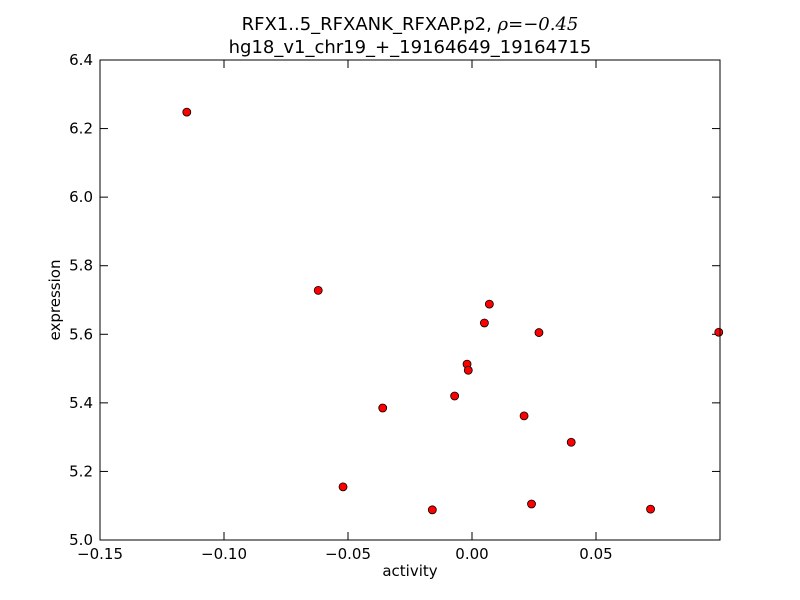 This screenshot has height=600, width=800. What do you see at coordinates (224, 554) in the screenshot?
I see `x-tick-label: −0.10` at bounding box center [224, 554].